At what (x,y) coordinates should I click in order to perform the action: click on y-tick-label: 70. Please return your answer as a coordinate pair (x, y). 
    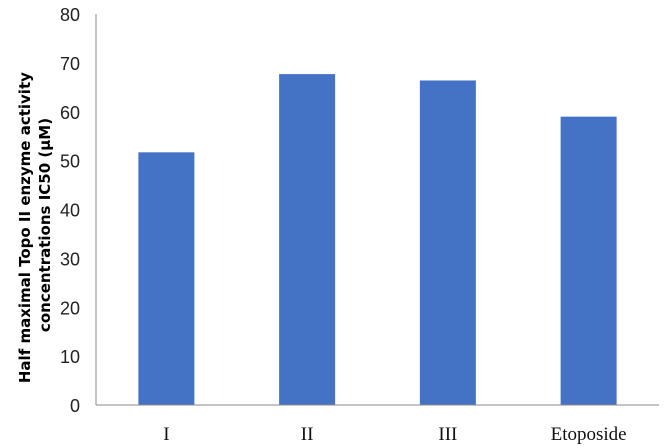
    Looking at the image, I should click on (70, 64).